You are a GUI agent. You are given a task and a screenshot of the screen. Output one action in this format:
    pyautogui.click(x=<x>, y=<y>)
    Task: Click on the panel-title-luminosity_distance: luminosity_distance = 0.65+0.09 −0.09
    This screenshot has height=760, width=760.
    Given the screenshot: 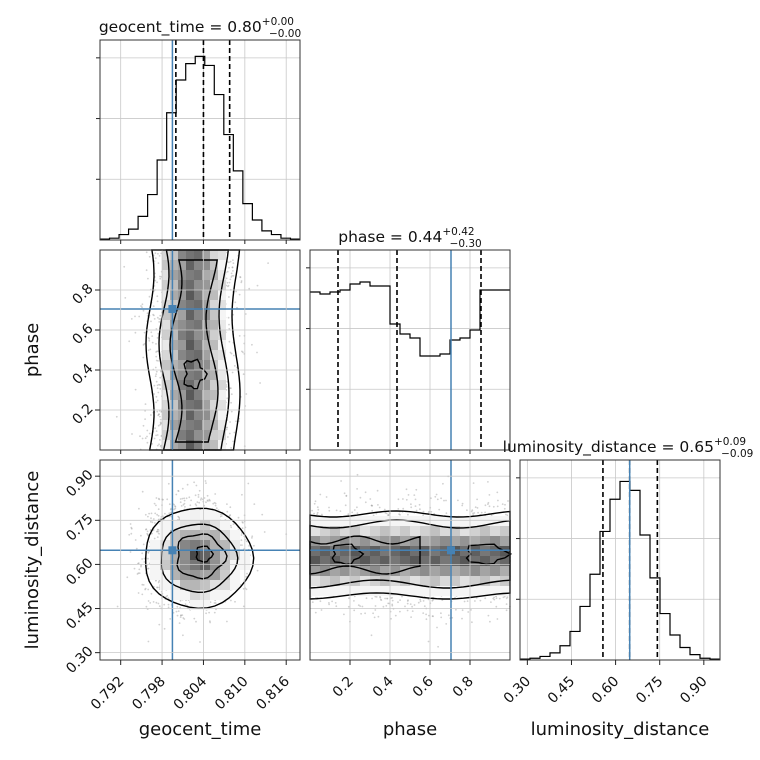 What is the action you would take?
    pyautogui.click(x=628, y=448)
    